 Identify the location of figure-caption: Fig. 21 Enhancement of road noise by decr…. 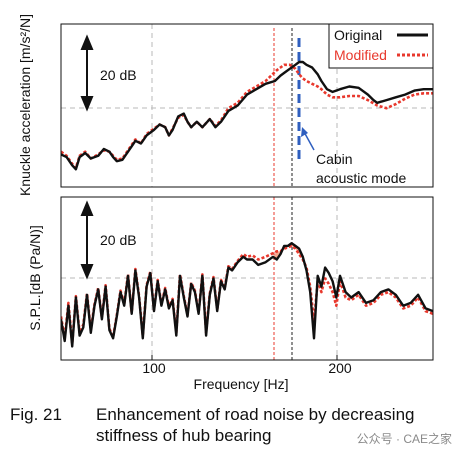
(236, 425).